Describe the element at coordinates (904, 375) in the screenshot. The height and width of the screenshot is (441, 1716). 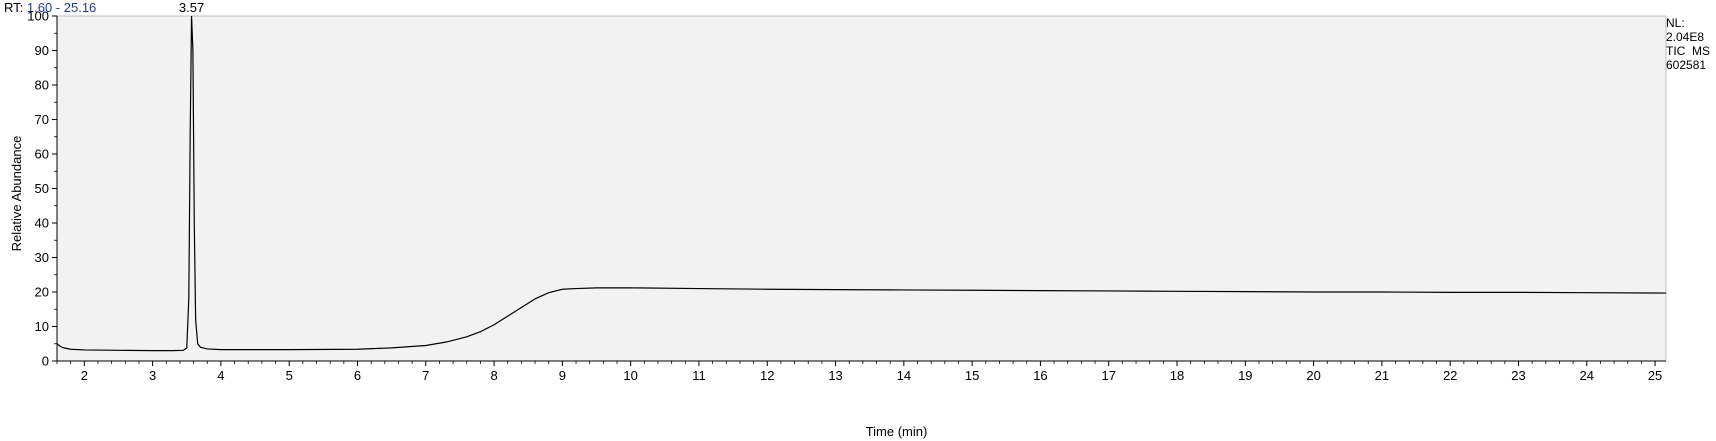
I see `x-tick-label: 14` at that location.